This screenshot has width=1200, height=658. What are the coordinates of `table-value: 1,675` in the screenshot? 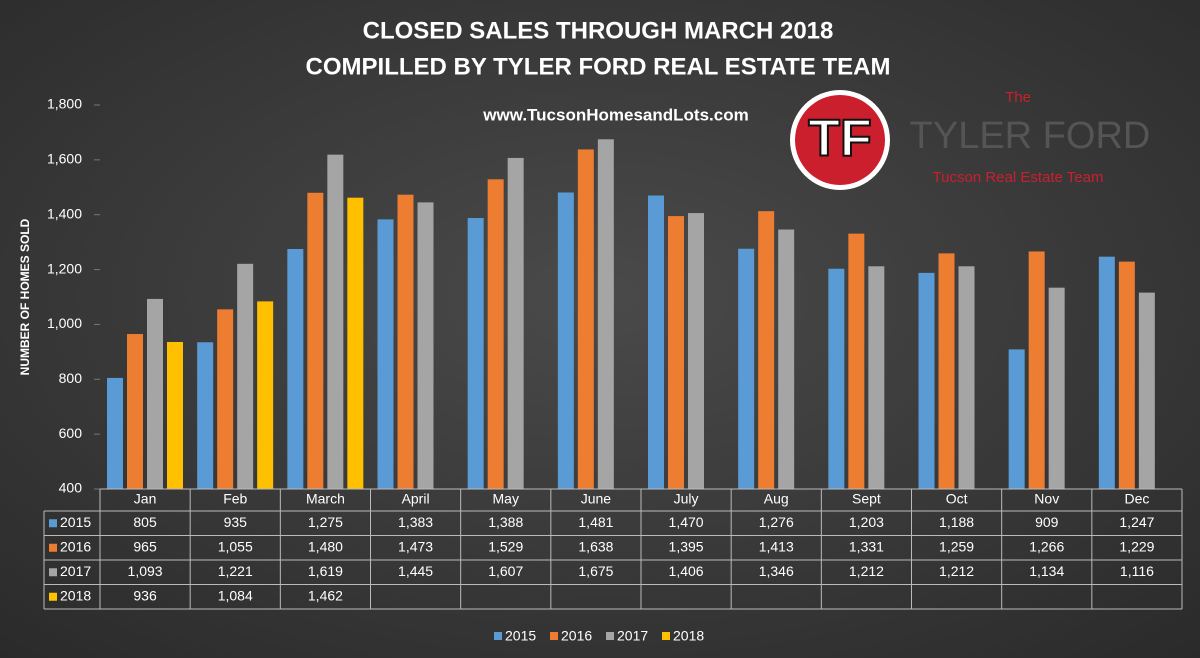 It's located at (595, 571).